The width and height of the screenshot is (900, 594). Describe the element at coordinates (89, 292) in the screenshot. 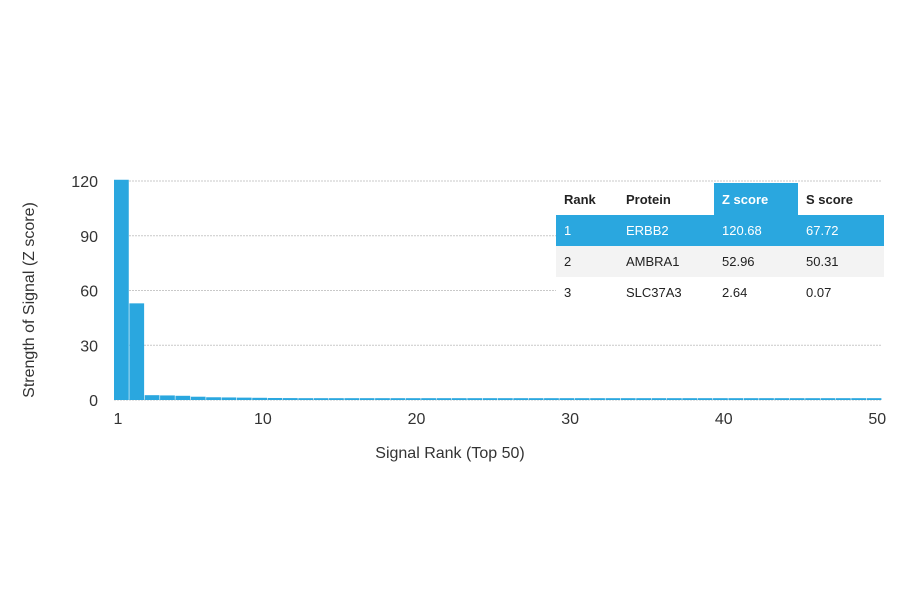

I see `y-tick-label: 60` at that location.